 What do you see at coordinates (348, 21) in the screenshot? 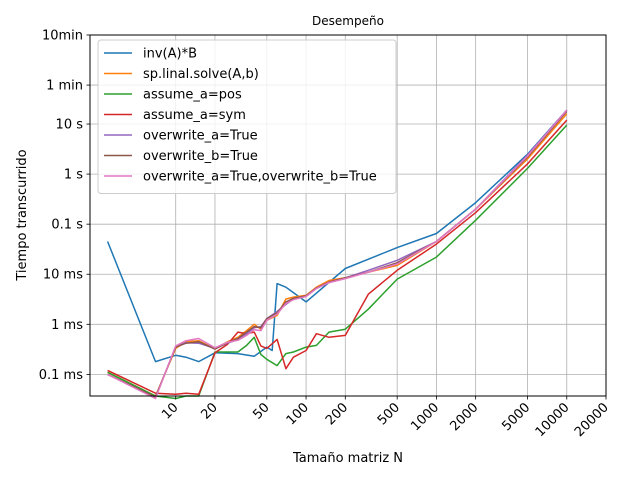
I see `chart-title: Desempeño` at bounding box center [348, 21].